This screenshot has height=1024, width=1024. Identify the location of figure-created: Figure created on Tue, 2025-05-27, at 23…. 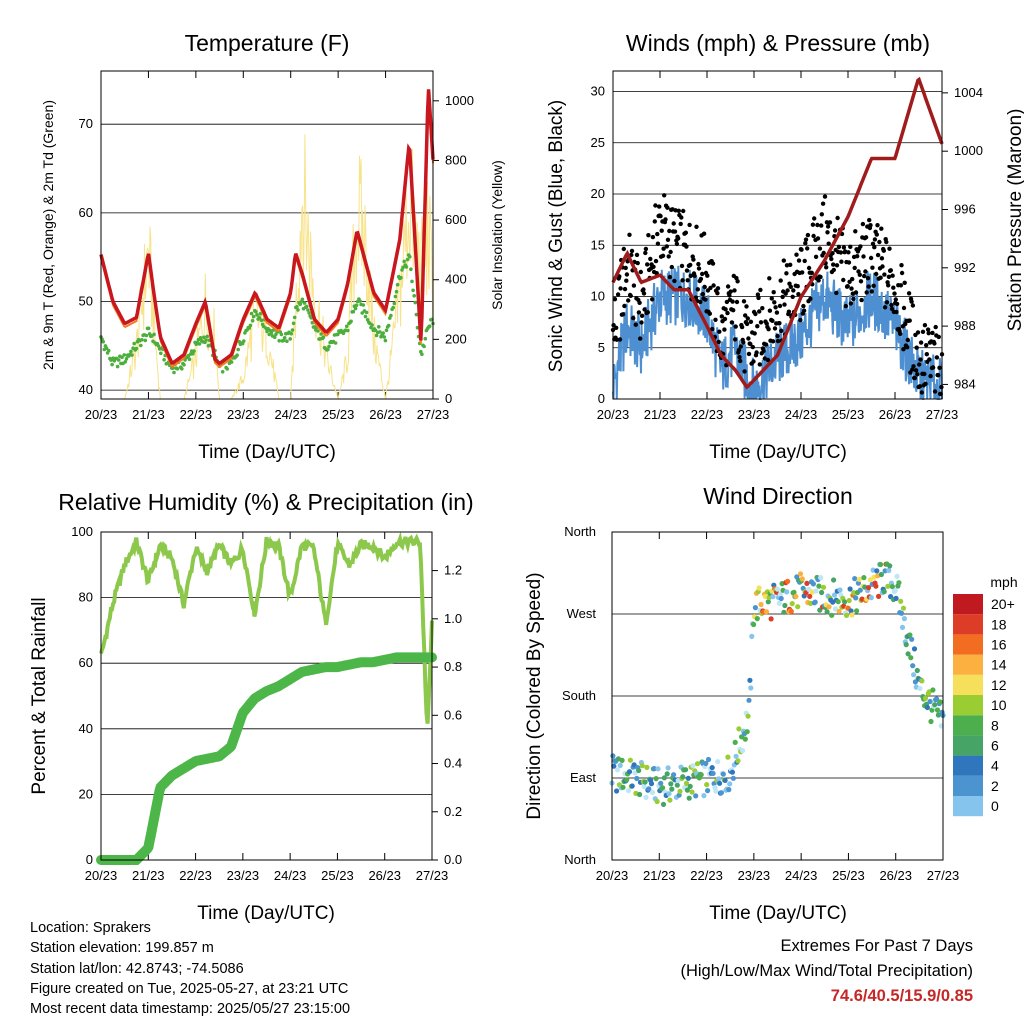
(189, 988).